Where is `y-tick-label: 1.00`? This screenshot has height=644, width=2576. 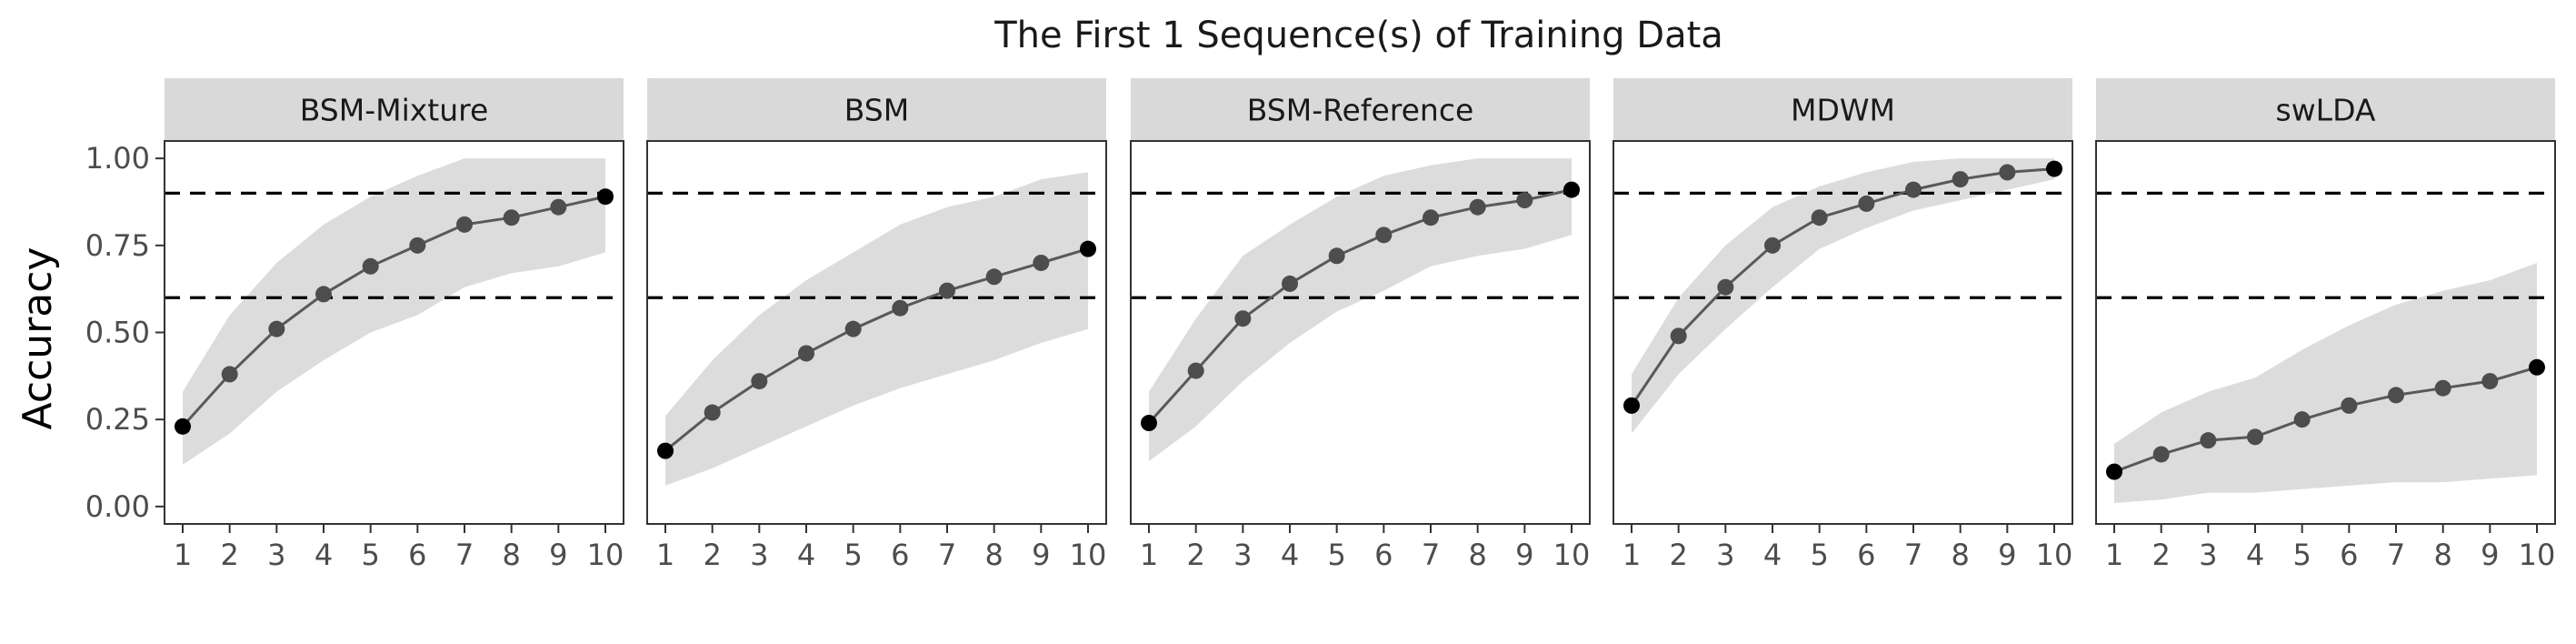
y-tick-label: 1.00 is located at coordinates (118, 158).